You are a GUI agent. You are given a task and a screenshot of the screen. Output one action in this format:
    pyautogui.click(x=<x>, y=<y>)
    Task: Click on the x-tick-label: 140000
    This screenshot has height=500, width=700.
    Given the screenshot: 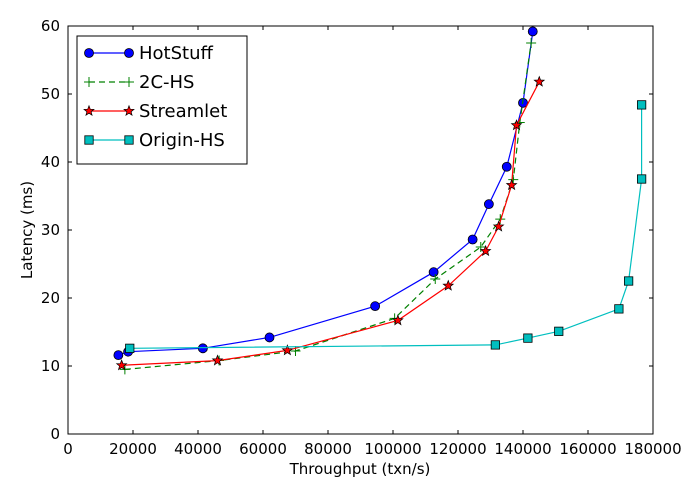 What is the action you would take?
    pyautogui.click(x=522, y=449)
    